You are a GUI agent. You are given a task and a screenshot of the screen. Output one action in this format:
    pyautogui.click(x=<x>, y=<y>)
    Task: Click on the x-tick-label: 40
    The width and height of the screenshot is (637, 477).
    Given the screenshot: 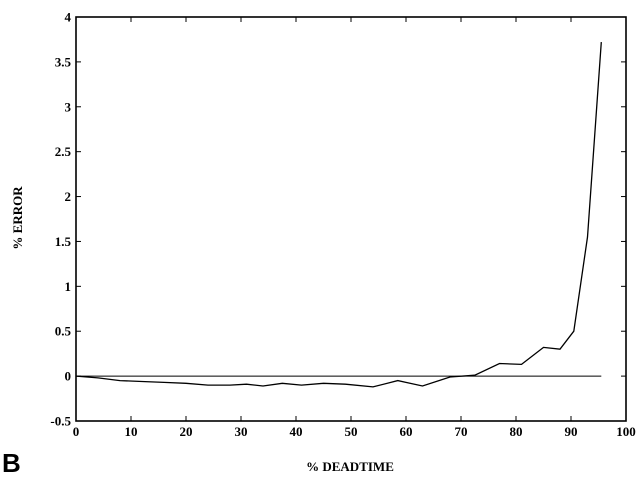 What is the action you would take?
    pyautogui.click(x=296, y=431)
    